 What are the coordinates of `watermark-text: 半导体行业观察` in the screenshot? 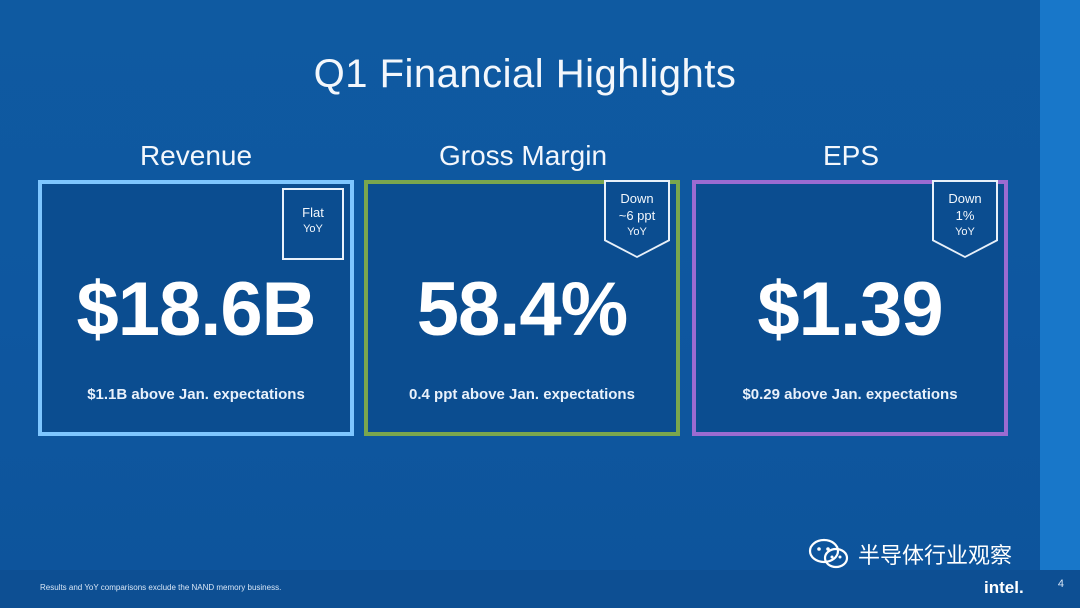 It's located at (935, 556).